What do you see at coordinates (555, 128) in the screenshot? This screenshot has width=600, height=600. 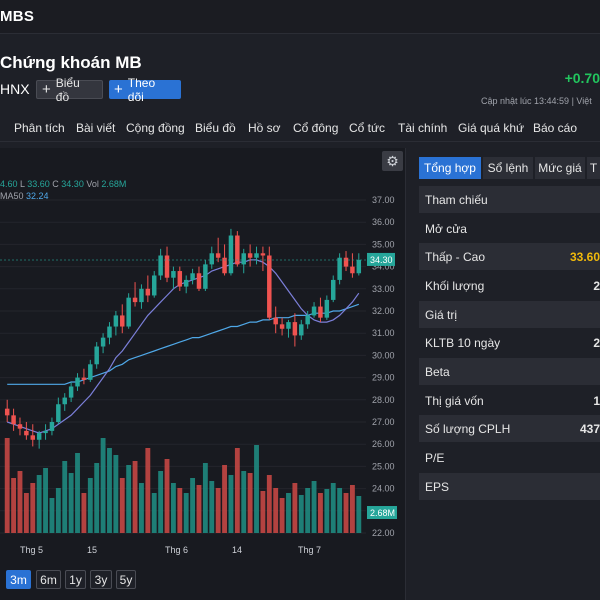 I see `tab-bao-cao: Báo cáo` at bounding box center [555, 128].